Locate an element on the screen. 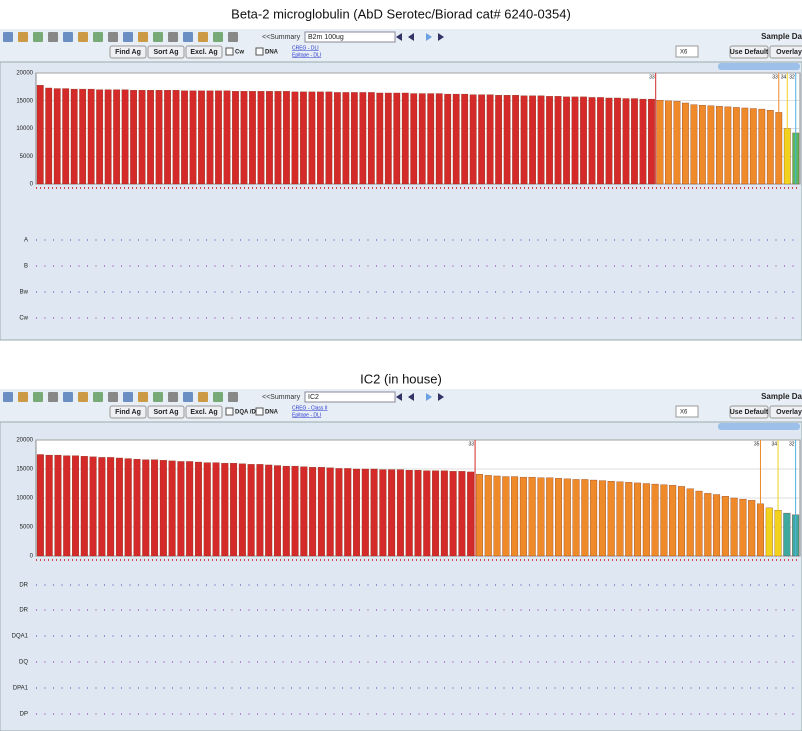 The width and height of the screenshot is (802, 731). row-label: DPA1 is located at coordinates (21, 689).